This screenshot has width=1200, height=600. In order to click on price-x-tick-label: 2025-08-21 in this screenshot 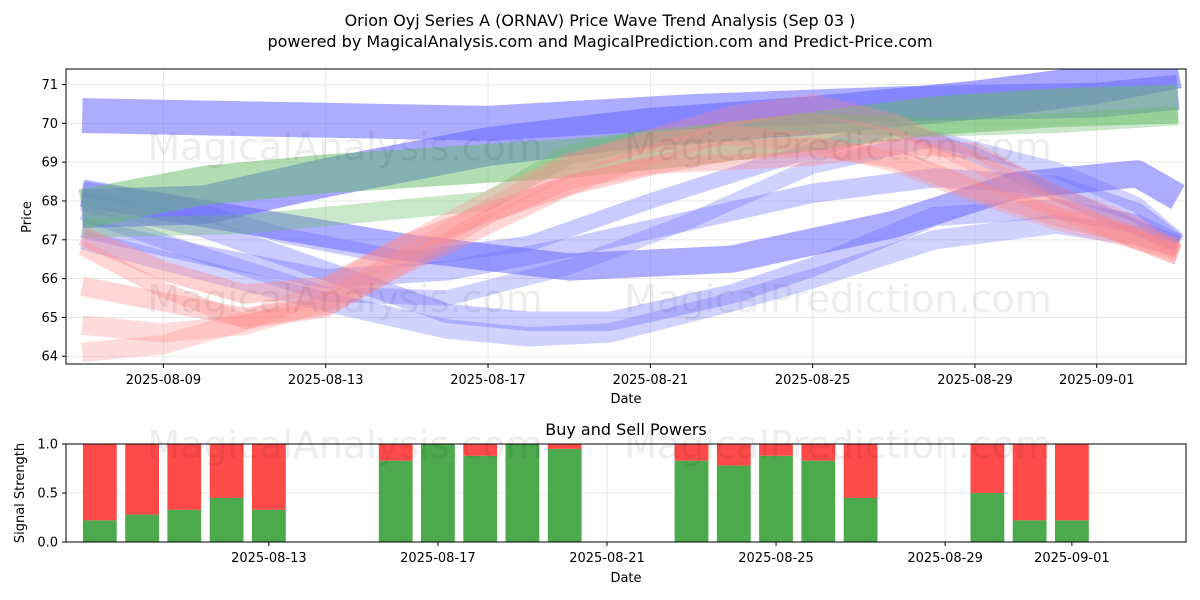, I will do `click(651, 380)`.